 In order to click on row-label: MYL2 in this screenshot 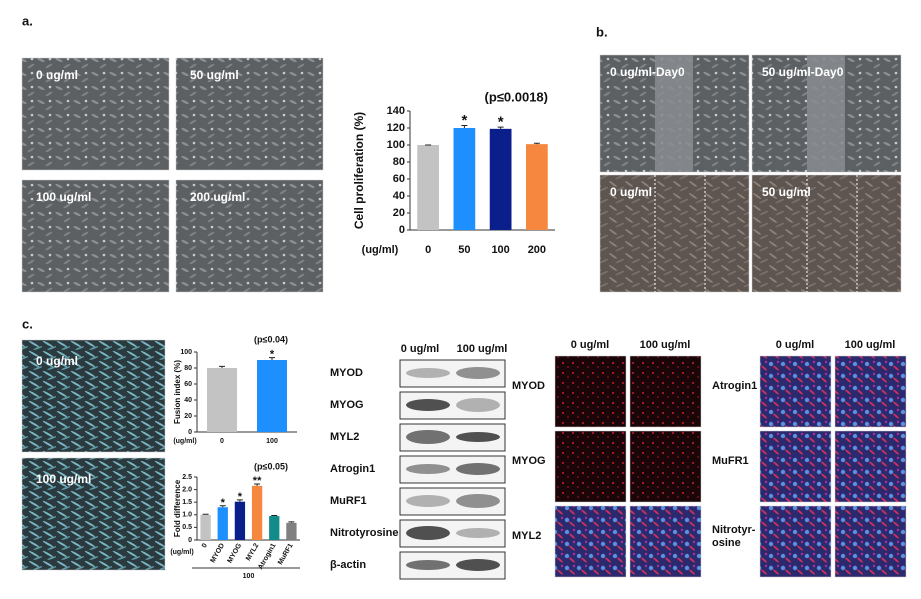, I will do `click(344, 437)`.